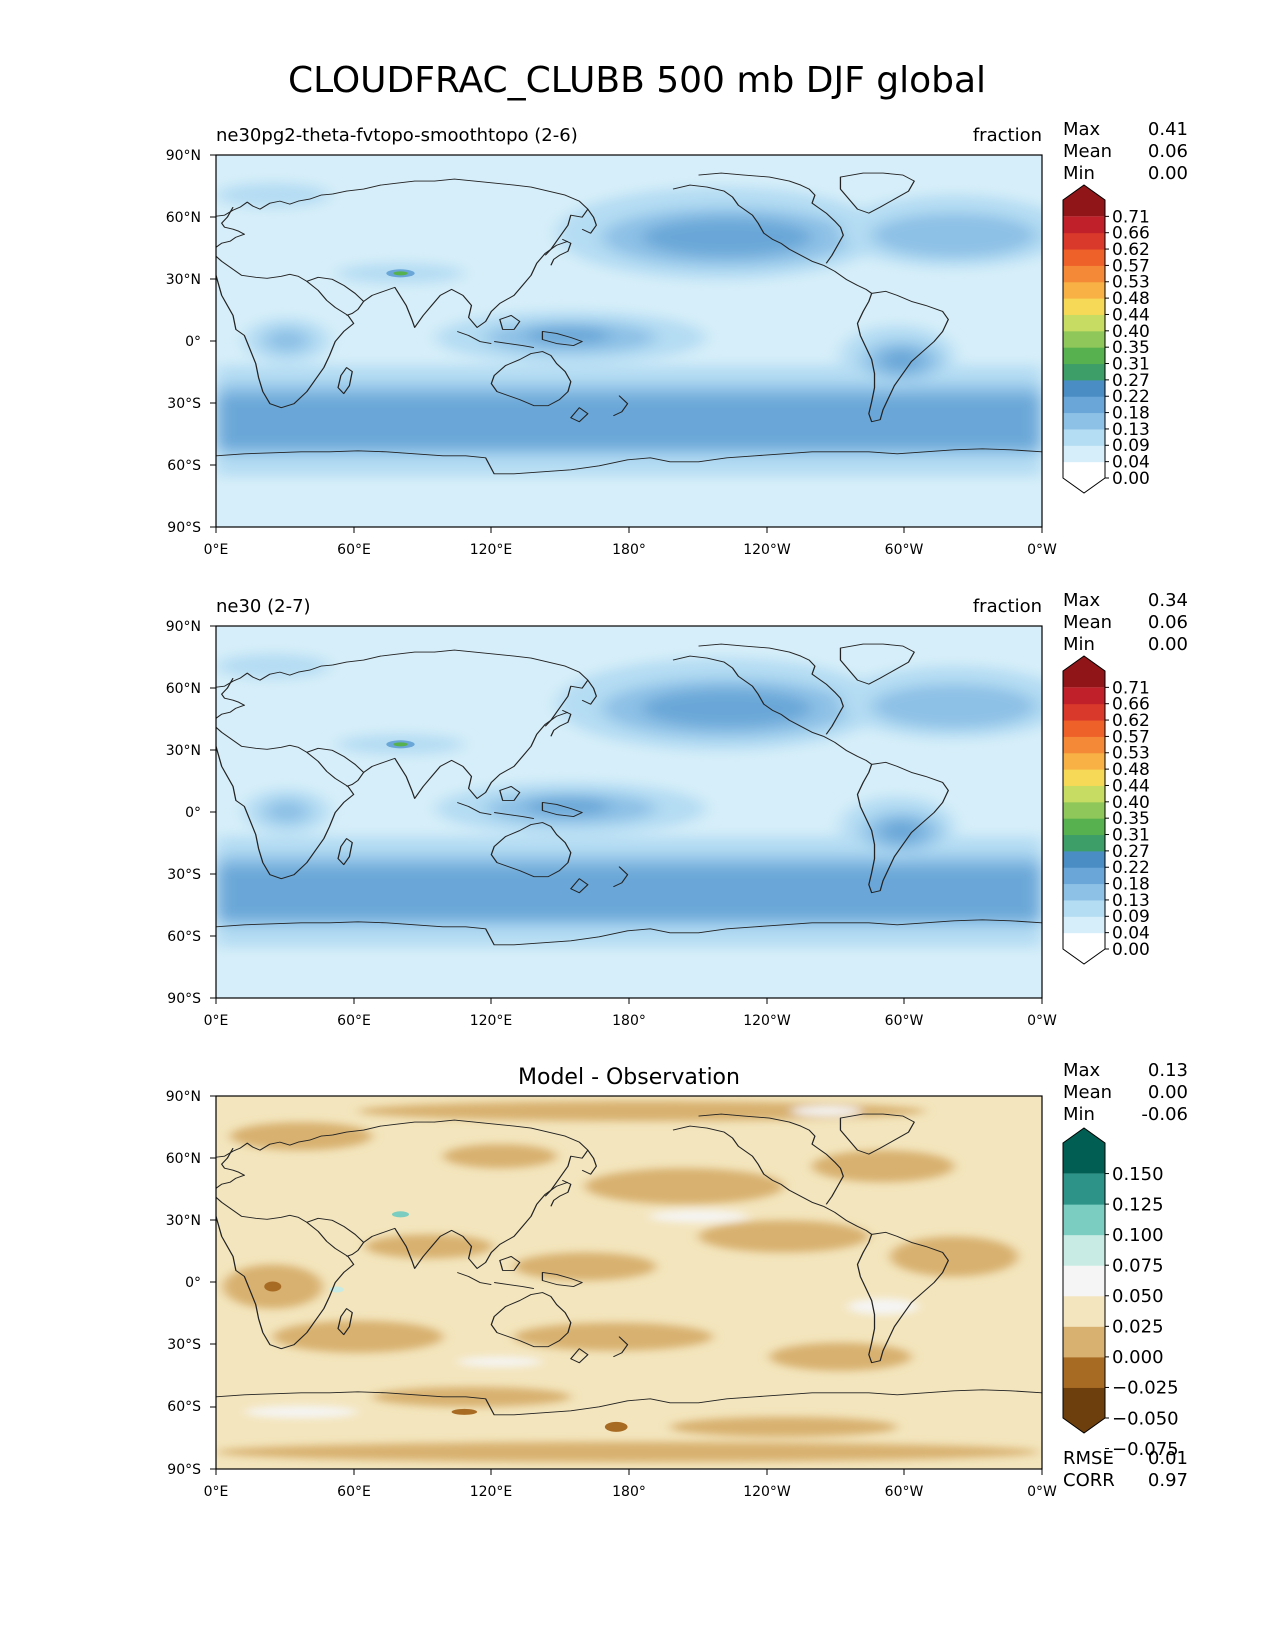  Describe the element at coordinates (1131, 770) in the screenshot. I see `colorbar-tick-label: 0.48` at that location.